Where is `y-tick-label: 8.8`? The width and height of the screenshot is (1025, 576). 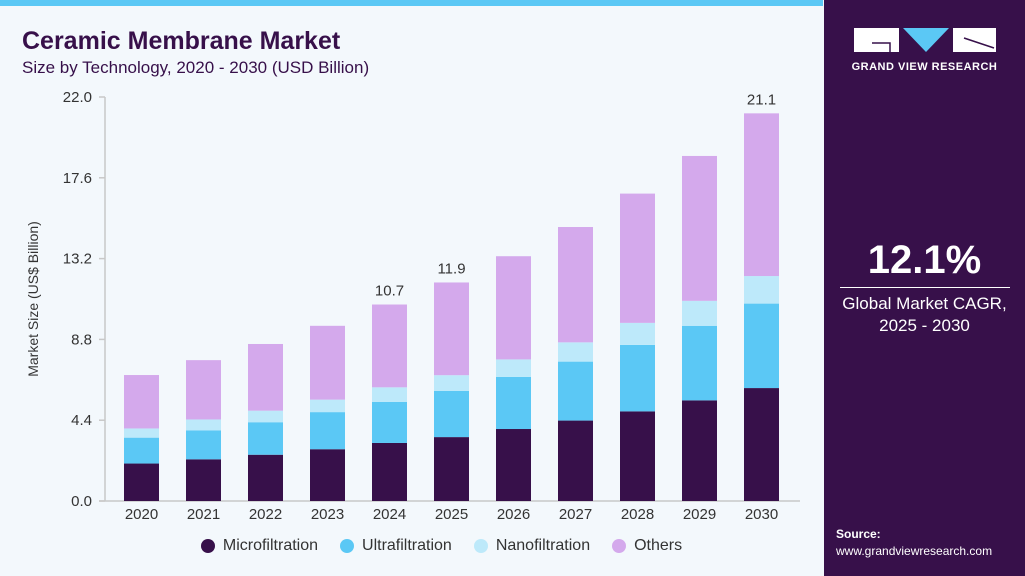
y-tick-label: 8.8 is located at coordinates (81, 339).